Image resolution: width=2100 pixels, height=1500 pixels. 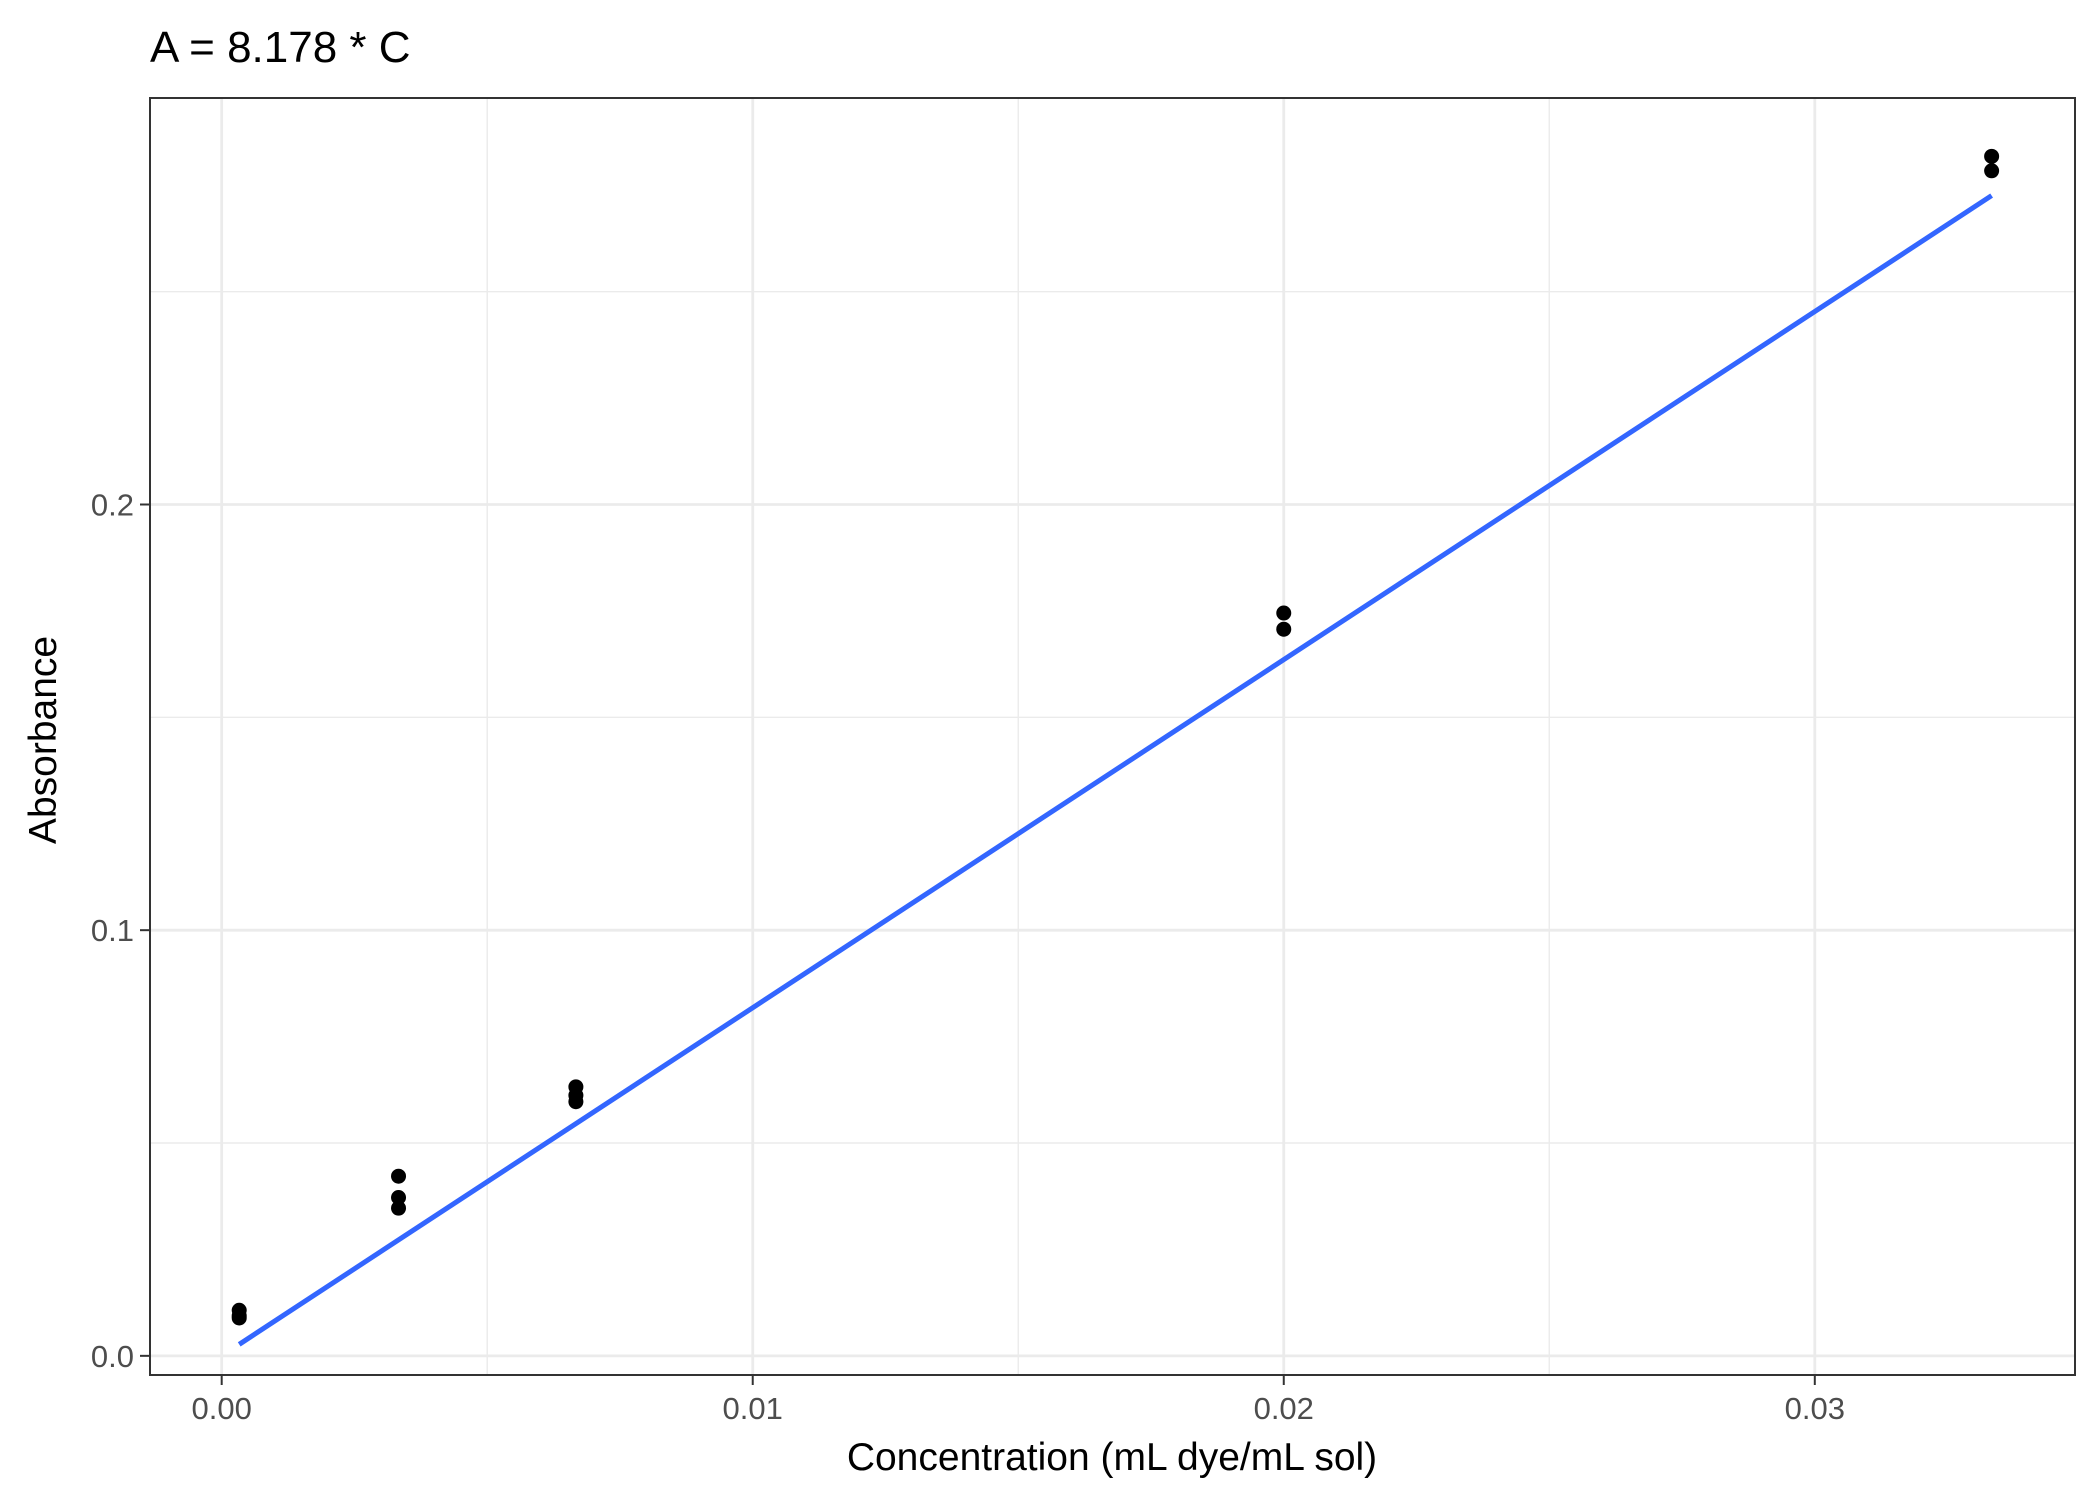 What do you see at coordinates (112, 1356) in the screenshot?
I see `y-tick-label: 0.0` at bounding box center [112, 1356].